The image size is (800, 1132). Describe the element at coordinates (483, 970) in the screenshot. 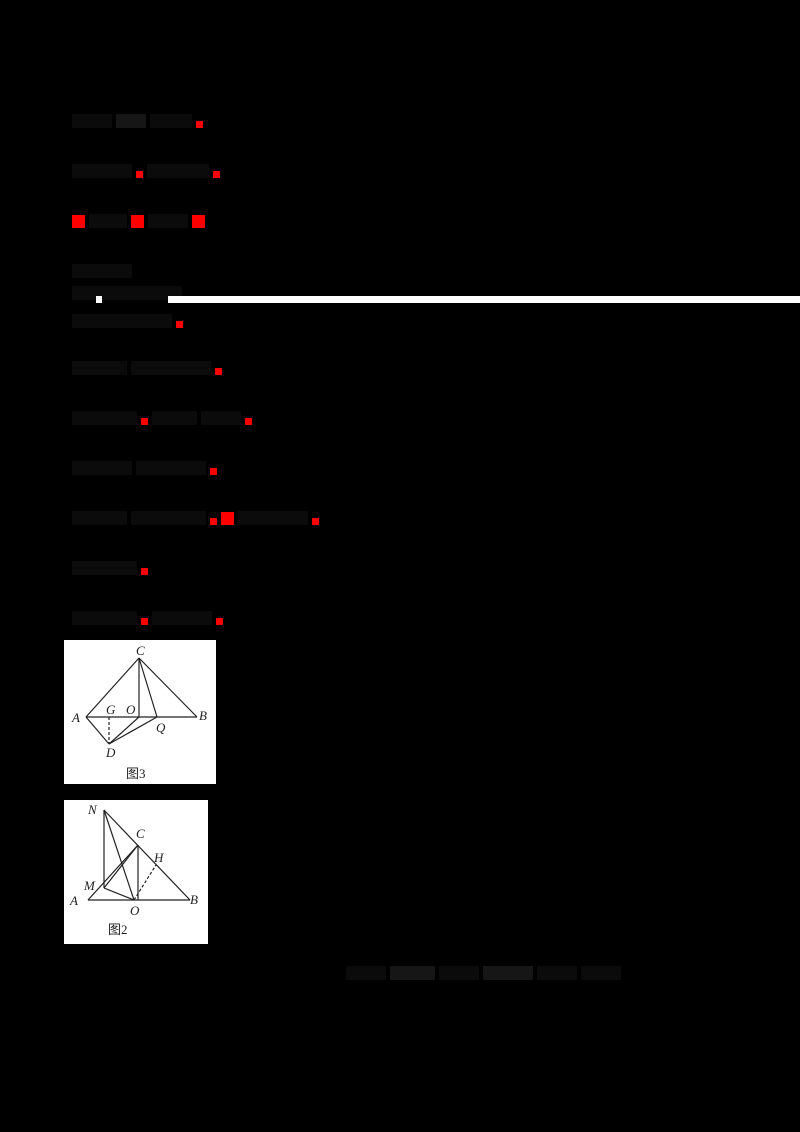

I see `formula-line-bottom` at that location.